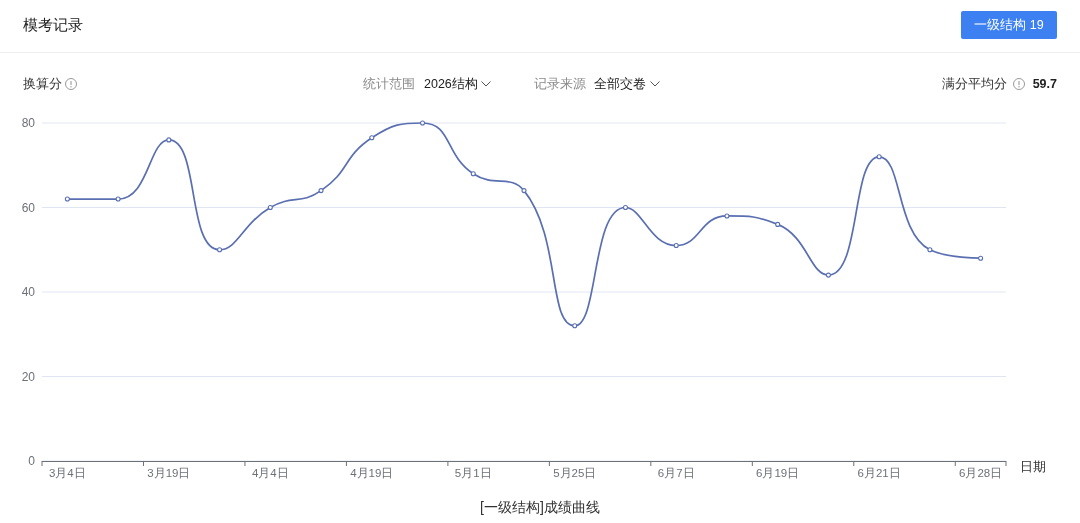  Describe the element at coordinates (974, 84) in the screenshot. I see `text: 满分平均分` at that location.